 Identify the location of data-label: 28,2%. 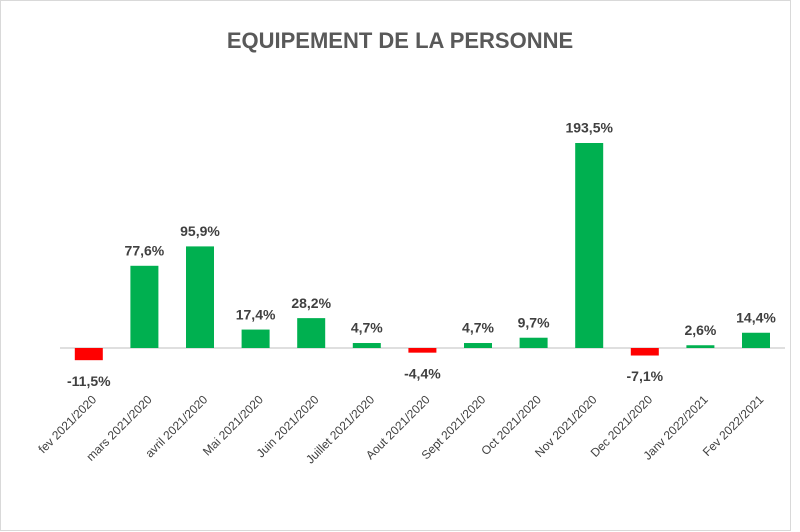
(311, 303).